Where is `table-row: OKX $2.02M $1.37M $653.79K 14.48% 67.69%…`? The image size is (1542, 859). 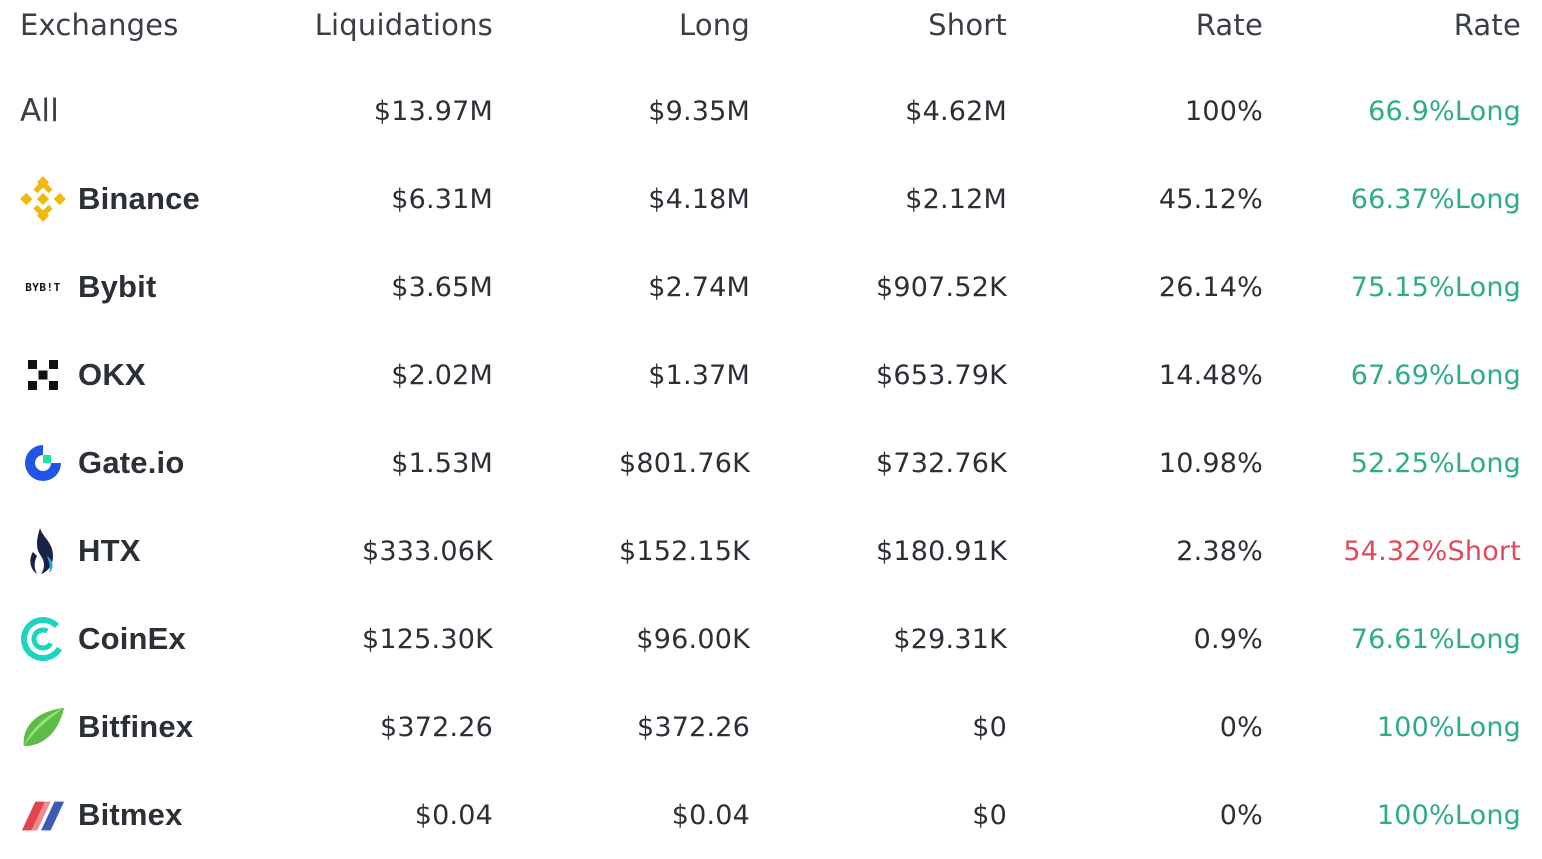
table-row: OKX $2.02M $1.37M $653.79K 14.48% 67.69%… is located at coordinates (771, 375).